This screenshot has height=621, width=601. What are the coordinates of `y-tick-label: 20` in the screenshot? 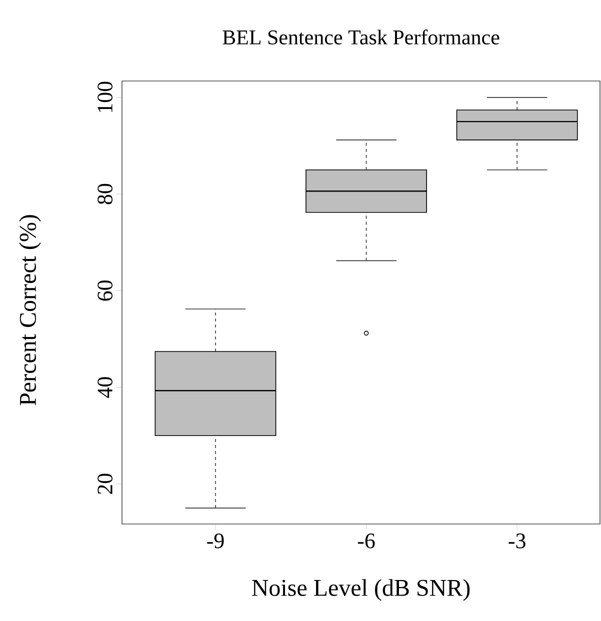 It's located at (105, 484).